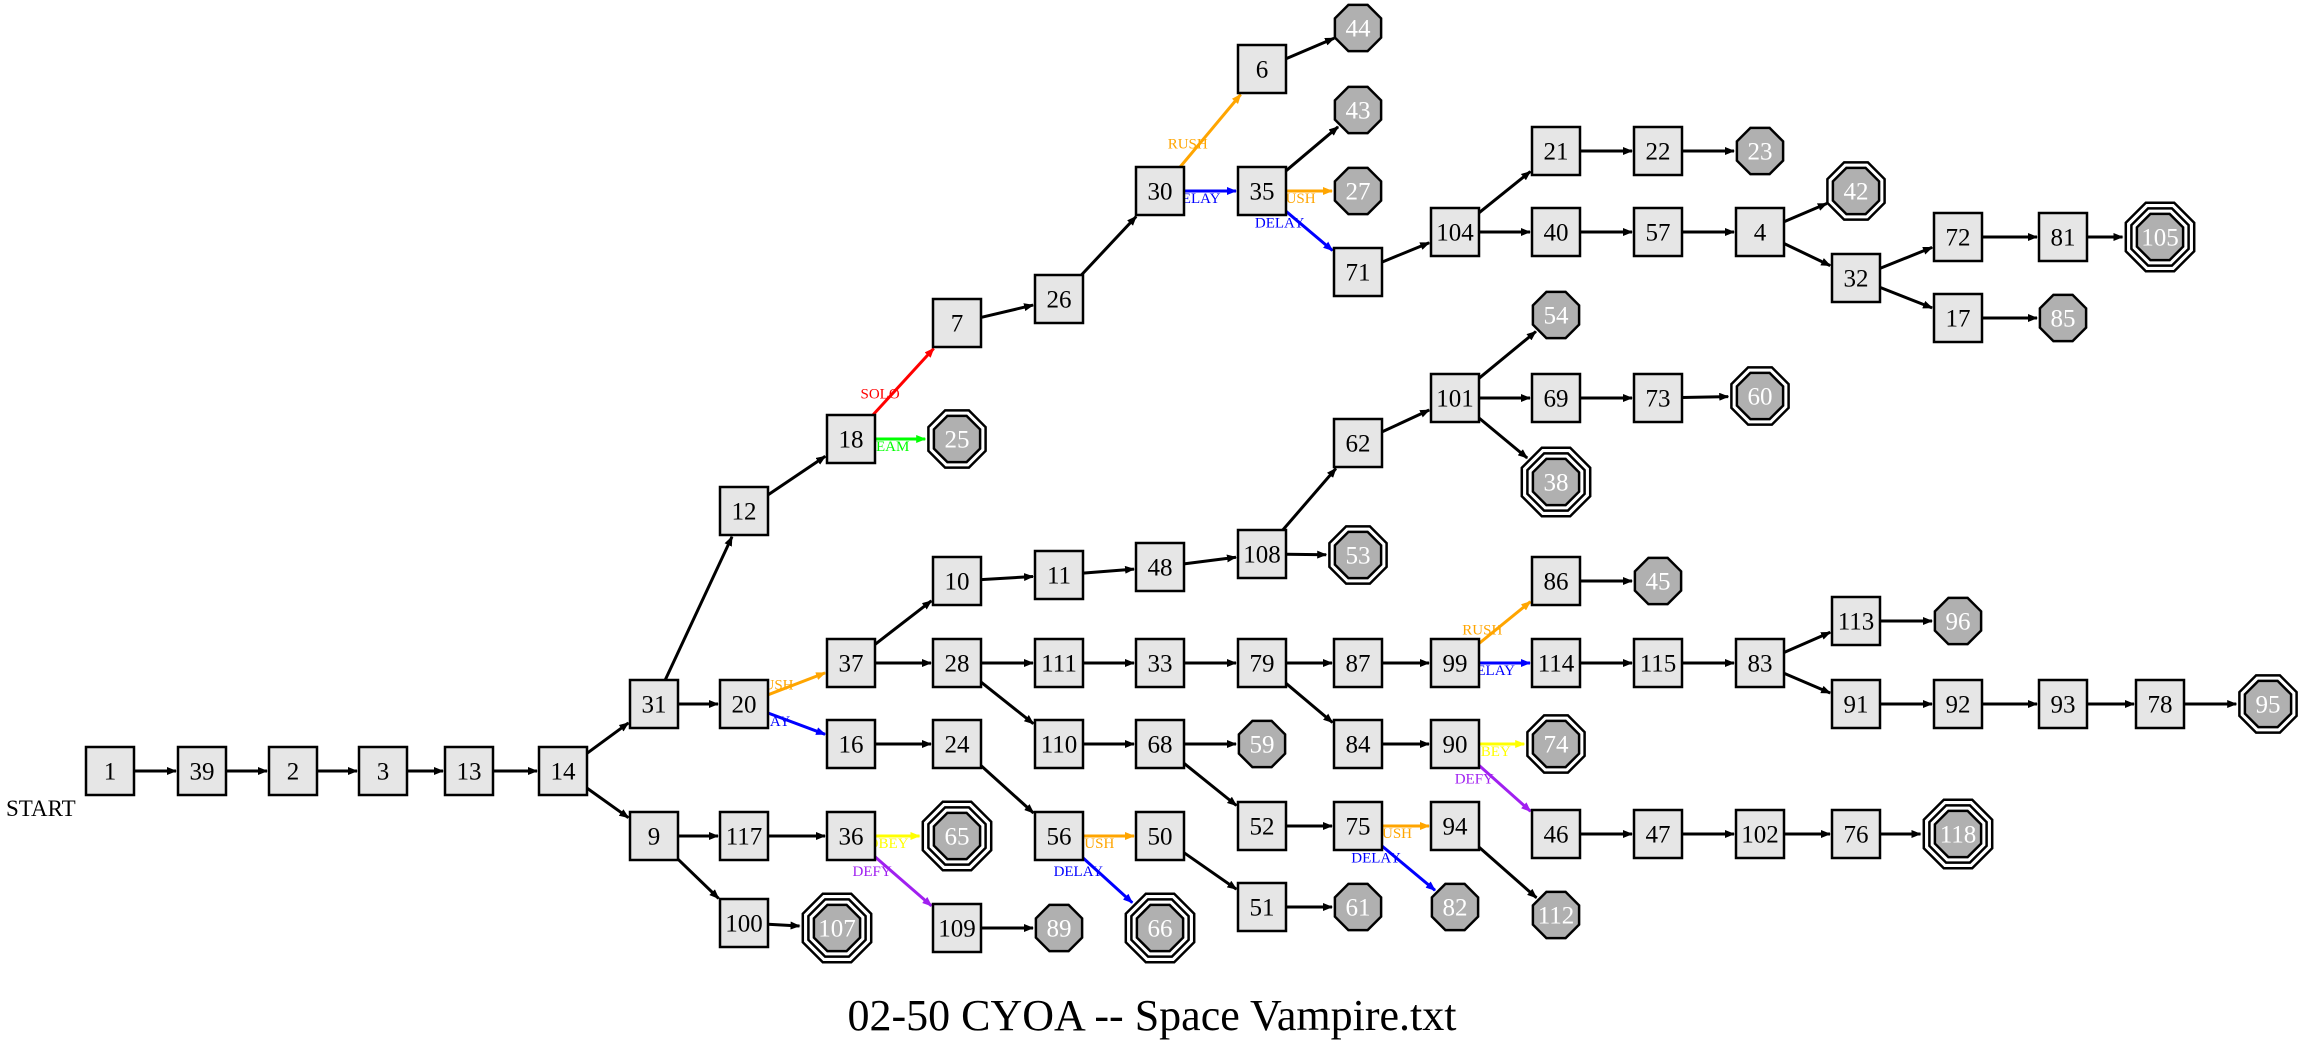 The width and height of the screenshot is (2305, 1053). I want to click on node-label-54: 54, so click(1557, 316).